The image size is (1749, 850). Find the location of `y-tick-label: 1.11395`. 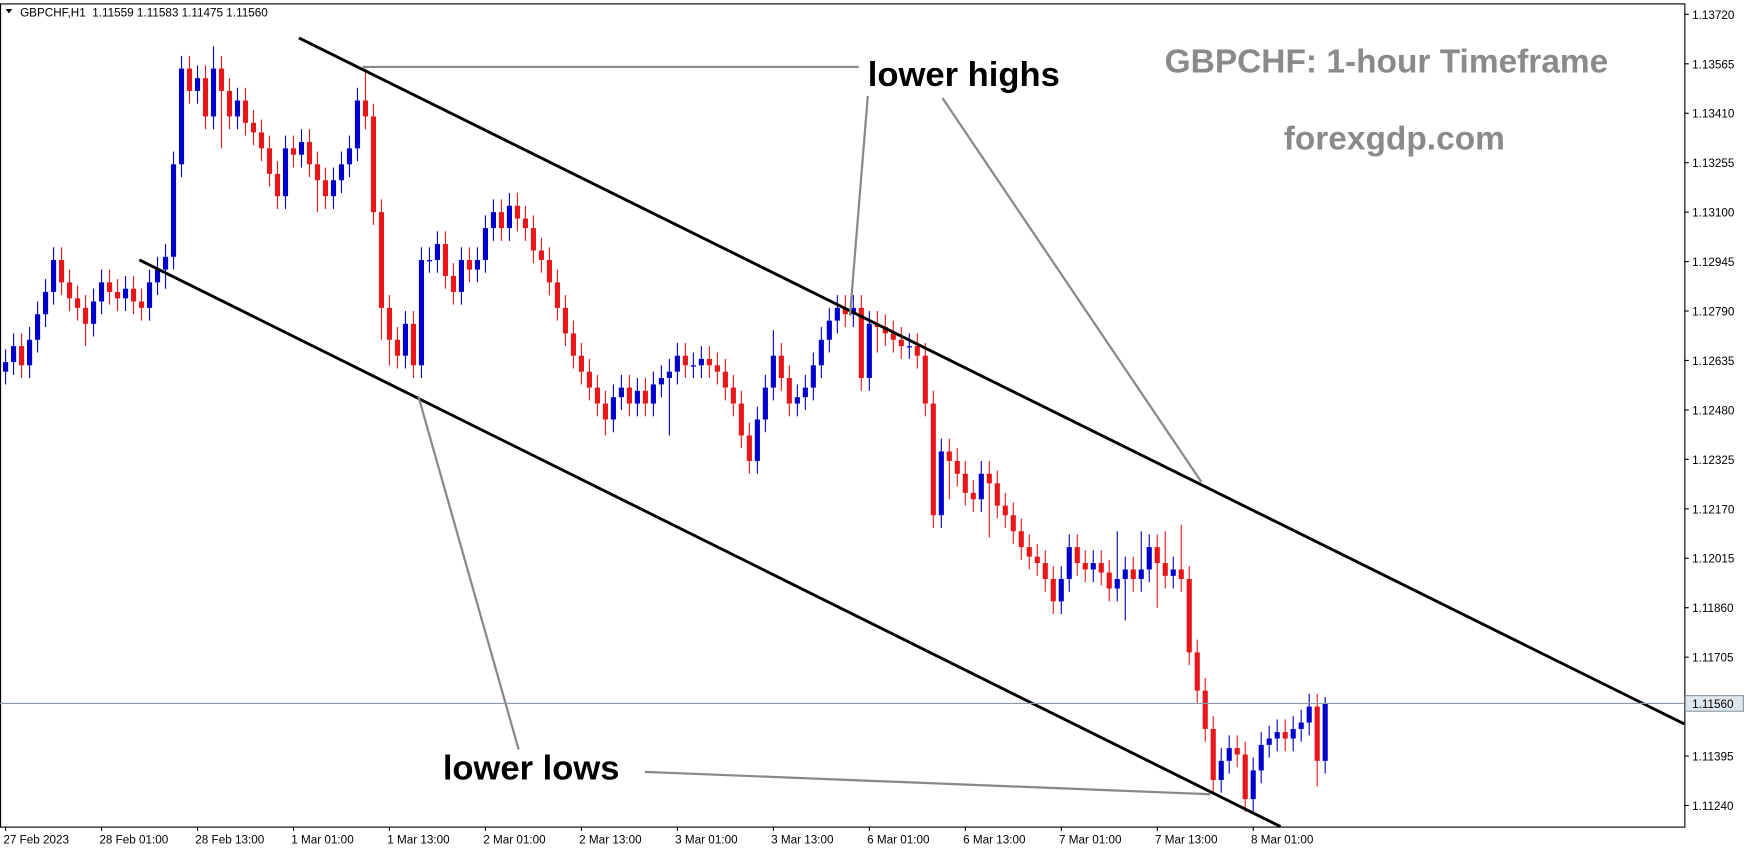

y-tick-label: 1.11395 is located at coordinates (1713, 757).